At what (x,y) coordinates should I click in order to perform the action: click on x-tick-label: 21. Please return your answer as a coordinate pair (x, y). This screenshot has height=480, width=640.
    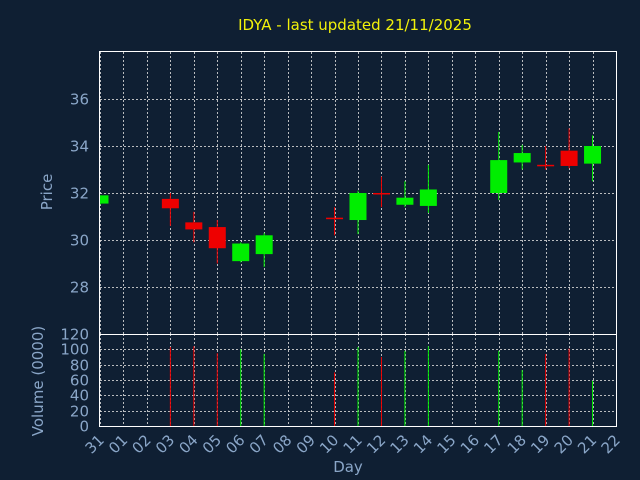
    Looking at the image, I should click on (587, 444).